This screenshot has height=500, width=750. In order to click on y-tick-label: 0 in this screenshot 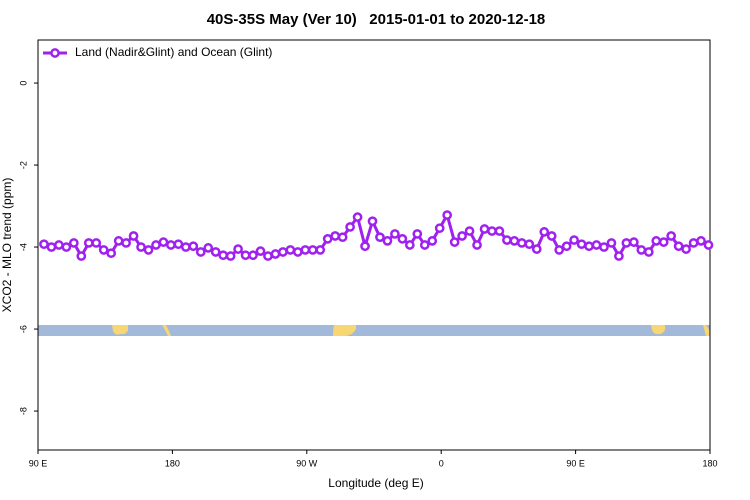, I will do `click(23, 83)`.